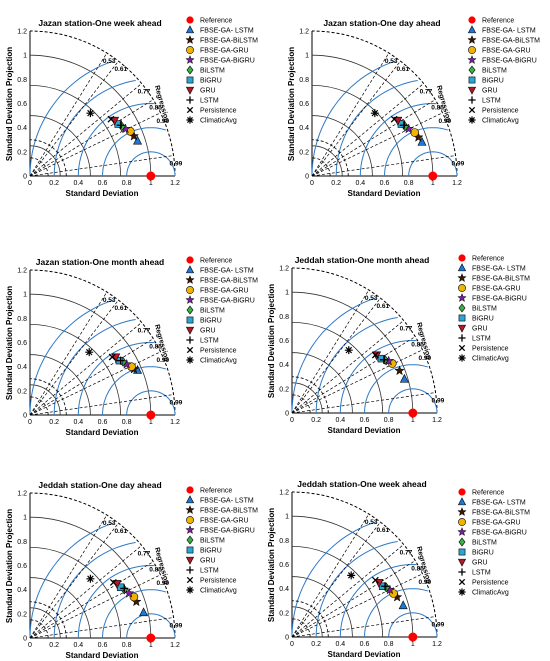 The width and height of the screenshot is (550, 661). What do you see at coordinates (227, 31) in the screenshot?
I see `legend-label: FBSE-GA- LSTM` at bounding box center [227, 31].